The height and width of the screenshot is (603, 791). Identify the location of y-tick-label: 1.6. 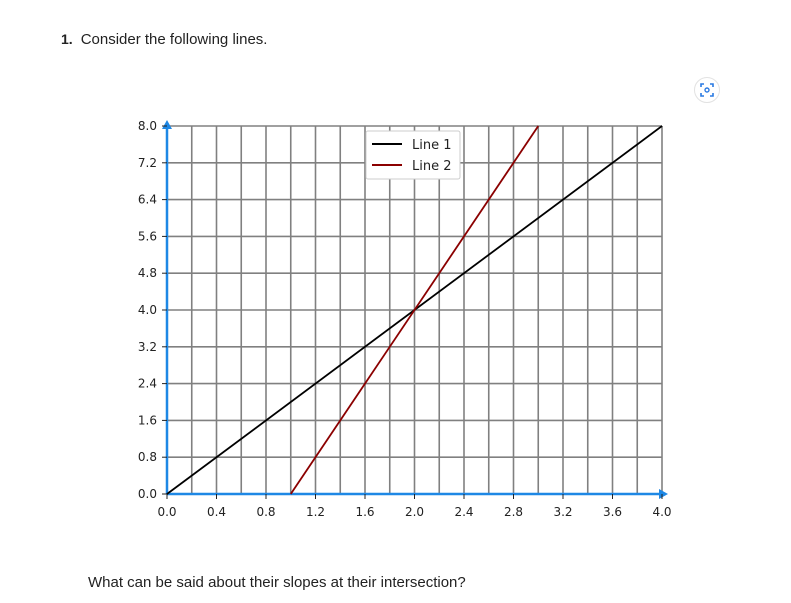
(147, 420).